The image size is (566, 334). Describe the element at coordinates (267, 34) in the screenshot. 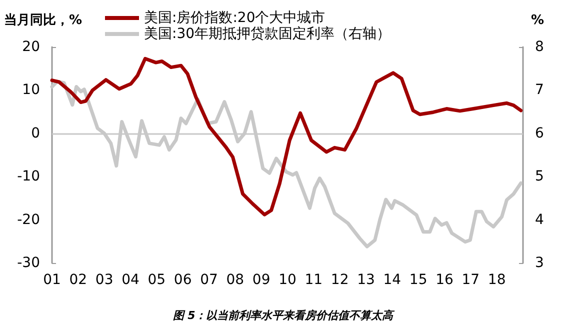

I see `legend-label: 美国:30年期抵押贷款固定利率（右轴）` at that location.